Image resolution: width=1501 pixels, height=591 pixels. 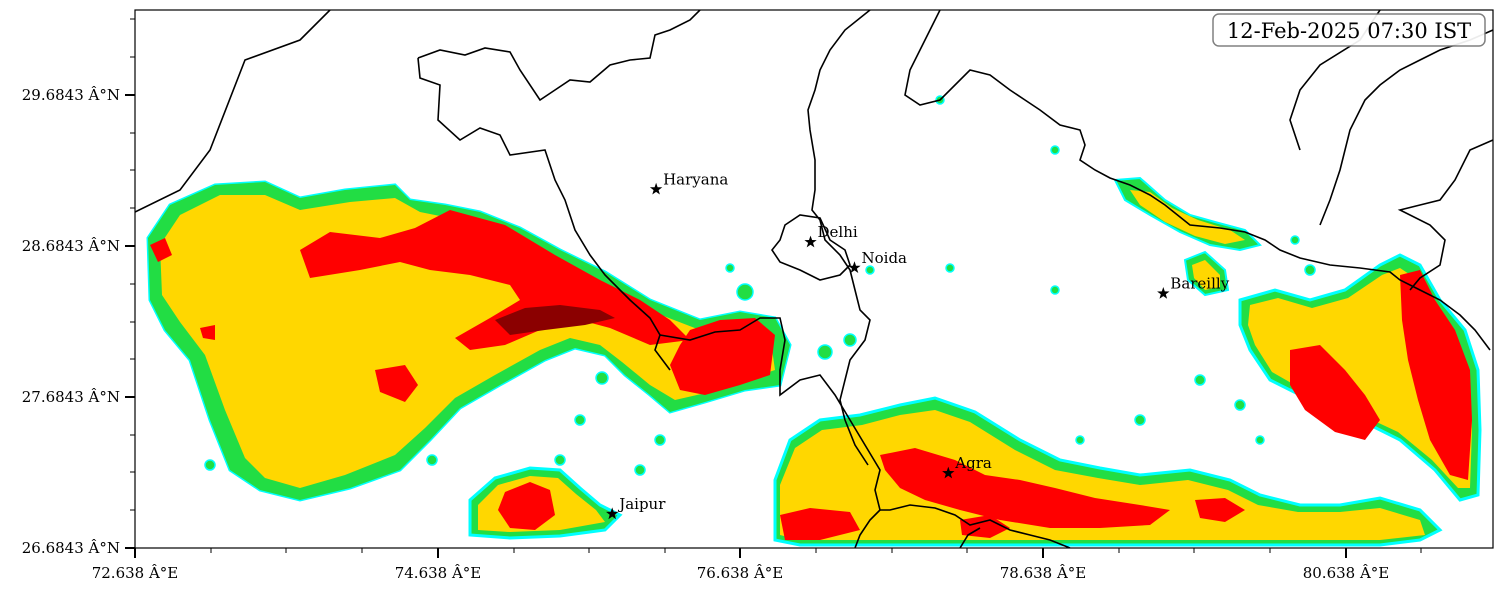 What do you see at coordinates (656, 188) in the screenshot?
I see `city-marker-haryana` at bounding box center [656, 188].